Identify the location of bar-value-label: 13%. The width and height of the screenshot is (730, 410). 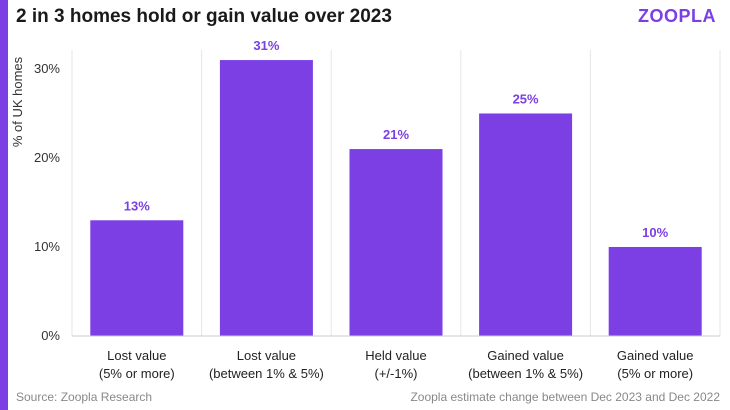
(137, 205).